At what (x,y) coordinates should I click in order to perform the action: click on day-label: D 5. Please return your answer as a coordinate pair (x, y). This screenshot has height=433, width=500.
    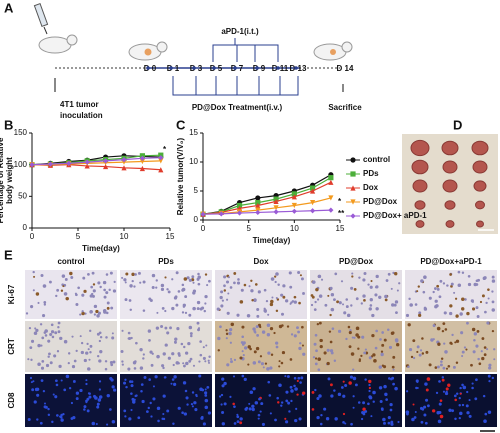
    Looking at the image, I should click on (216, 68).